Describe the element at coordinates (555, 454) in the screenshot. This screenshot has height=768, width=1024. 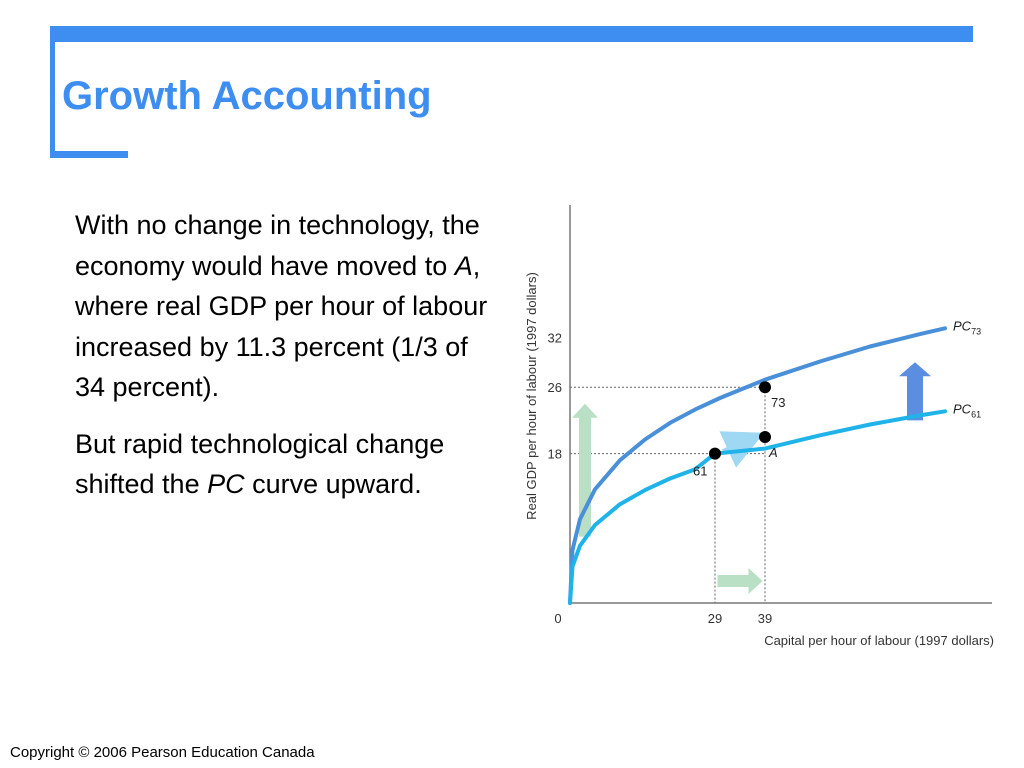
I see `y-tick-18: 18` at that location.